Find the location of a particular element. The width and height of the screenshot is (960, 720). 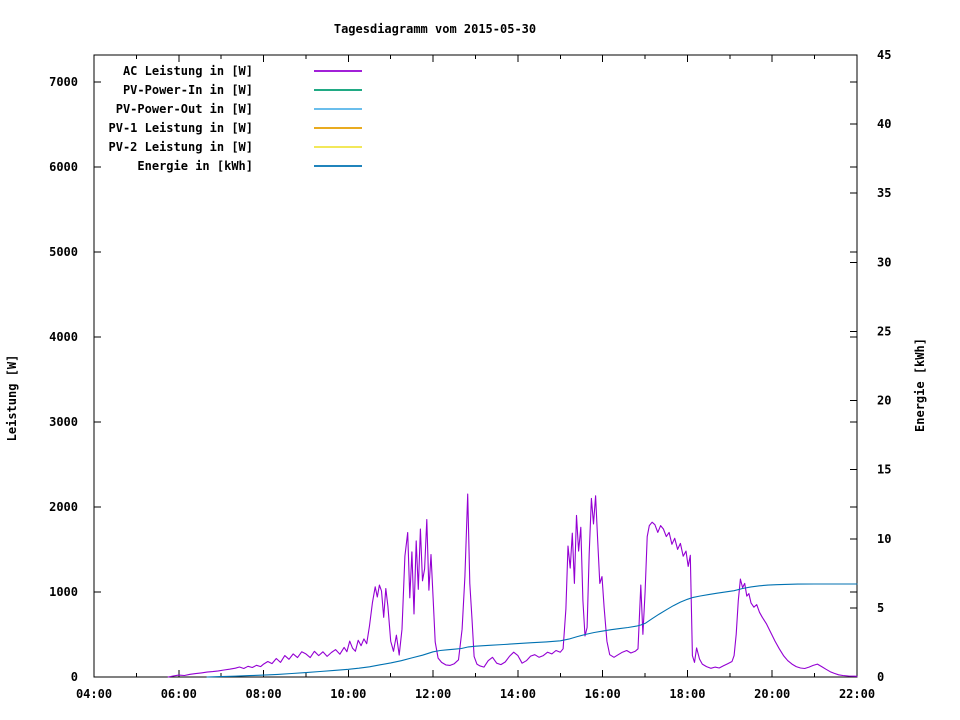

y-right-tick-label: 35 is located at coordinates (884, 193).